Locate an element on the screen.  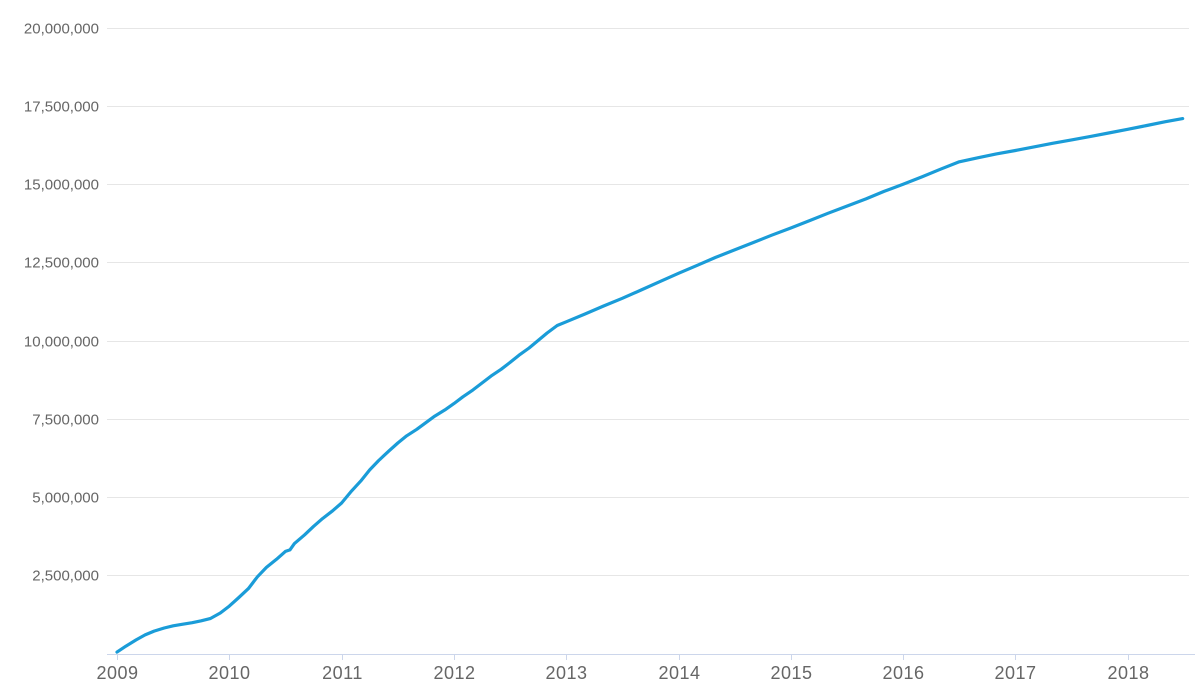
y-axis-tick-label: 20,000,000 is located at coordinates (61, 29).